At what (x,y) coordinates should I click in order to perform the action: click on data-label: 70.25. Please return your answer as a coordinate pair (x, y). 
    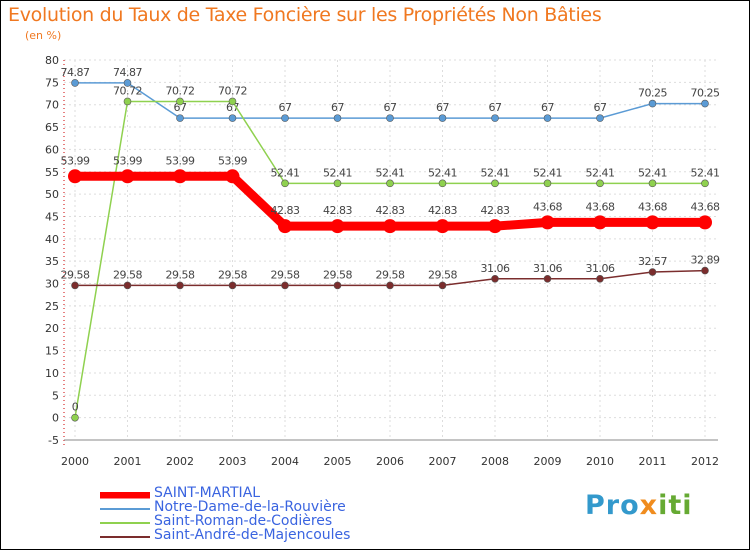
    Looking at the image, I should click on (705, 93).